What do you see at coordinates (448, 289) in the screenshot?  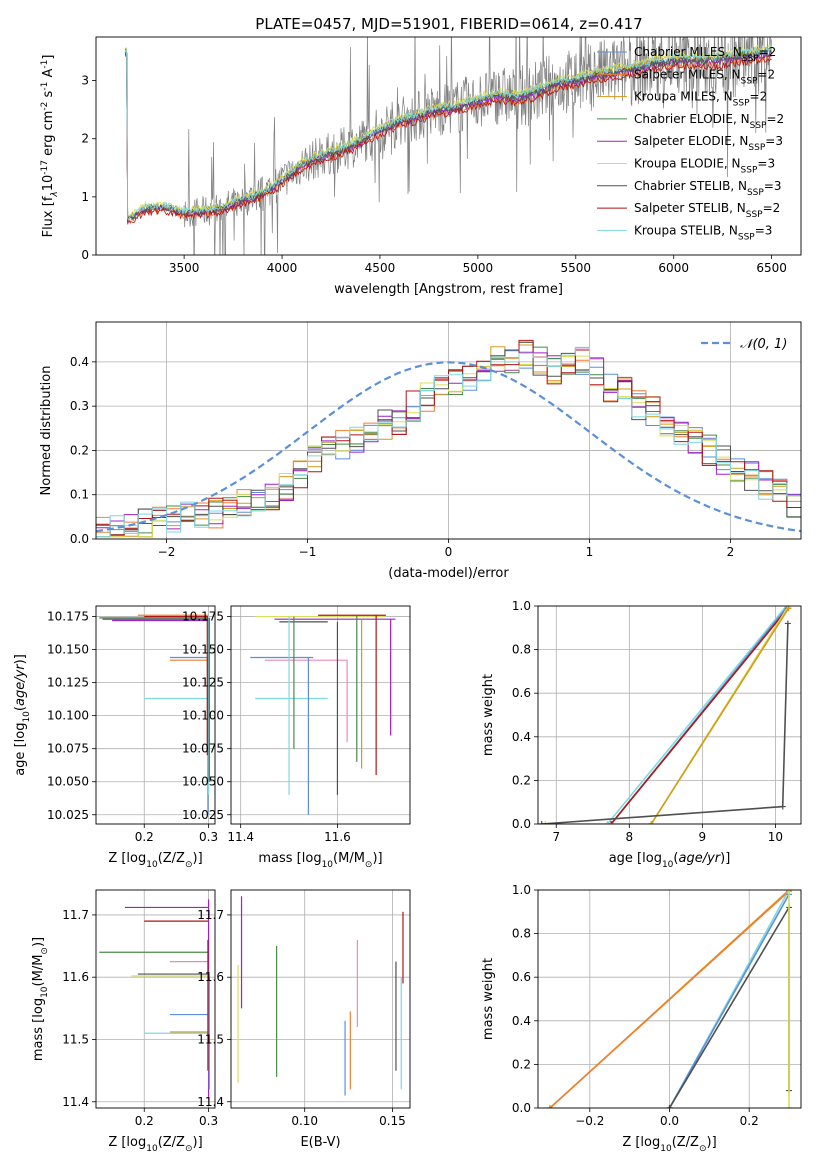 I see `x-axis-label: wavelength [Angstrom, rest frame]` at bounding box center [448, 289].